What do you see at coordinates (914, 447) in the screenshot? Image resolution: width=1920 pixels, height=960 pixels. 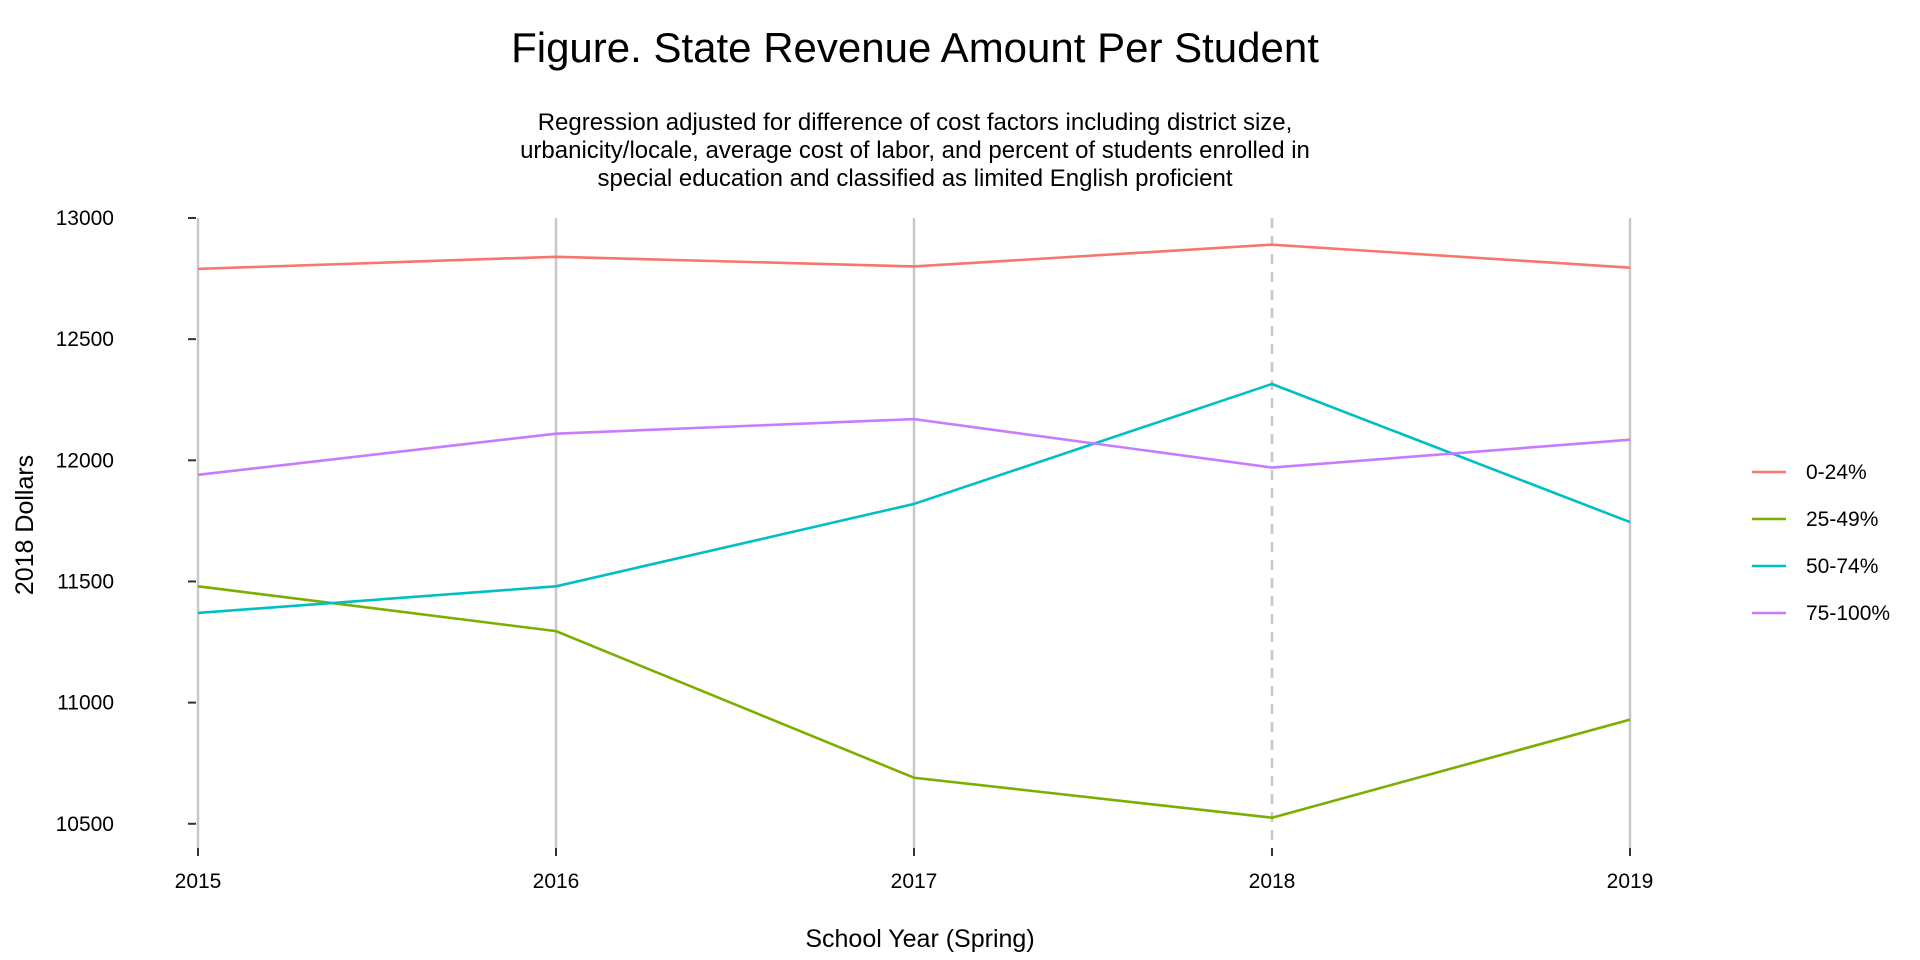 I see `series-line-75-100%` at bounding box center [914, 447].